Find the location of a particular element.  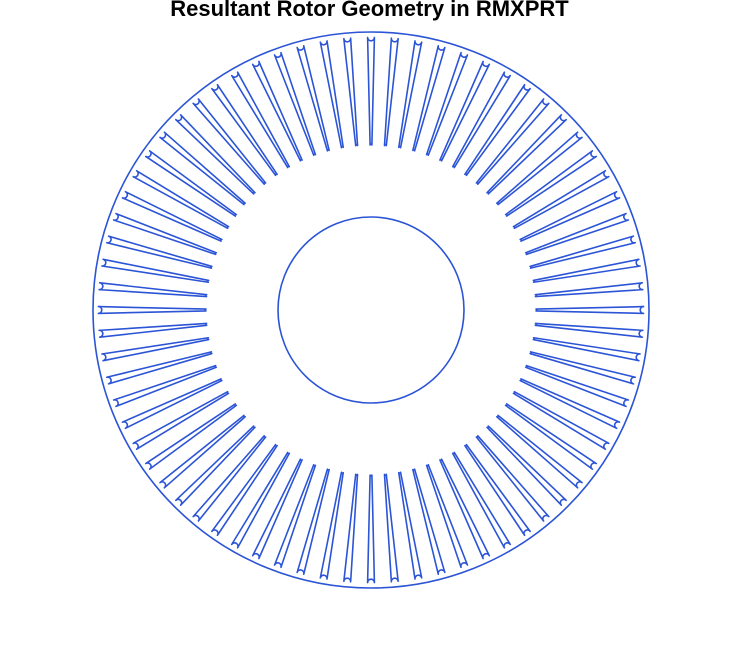

shaft-bore is located at coordinates (371, 310).